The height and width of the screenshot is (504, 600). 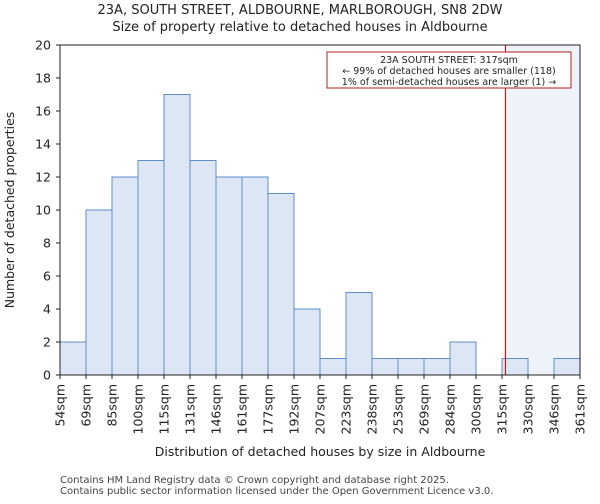 What do you see at coordinates (203, 268) in the screenshot?
I see `bar-131sqm` at bounding box center [203, 268].